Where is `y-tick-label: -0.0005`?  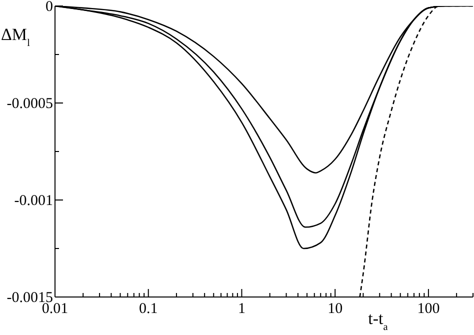 y-tick-label: -0.0005 is located at coordinates (29, 104).